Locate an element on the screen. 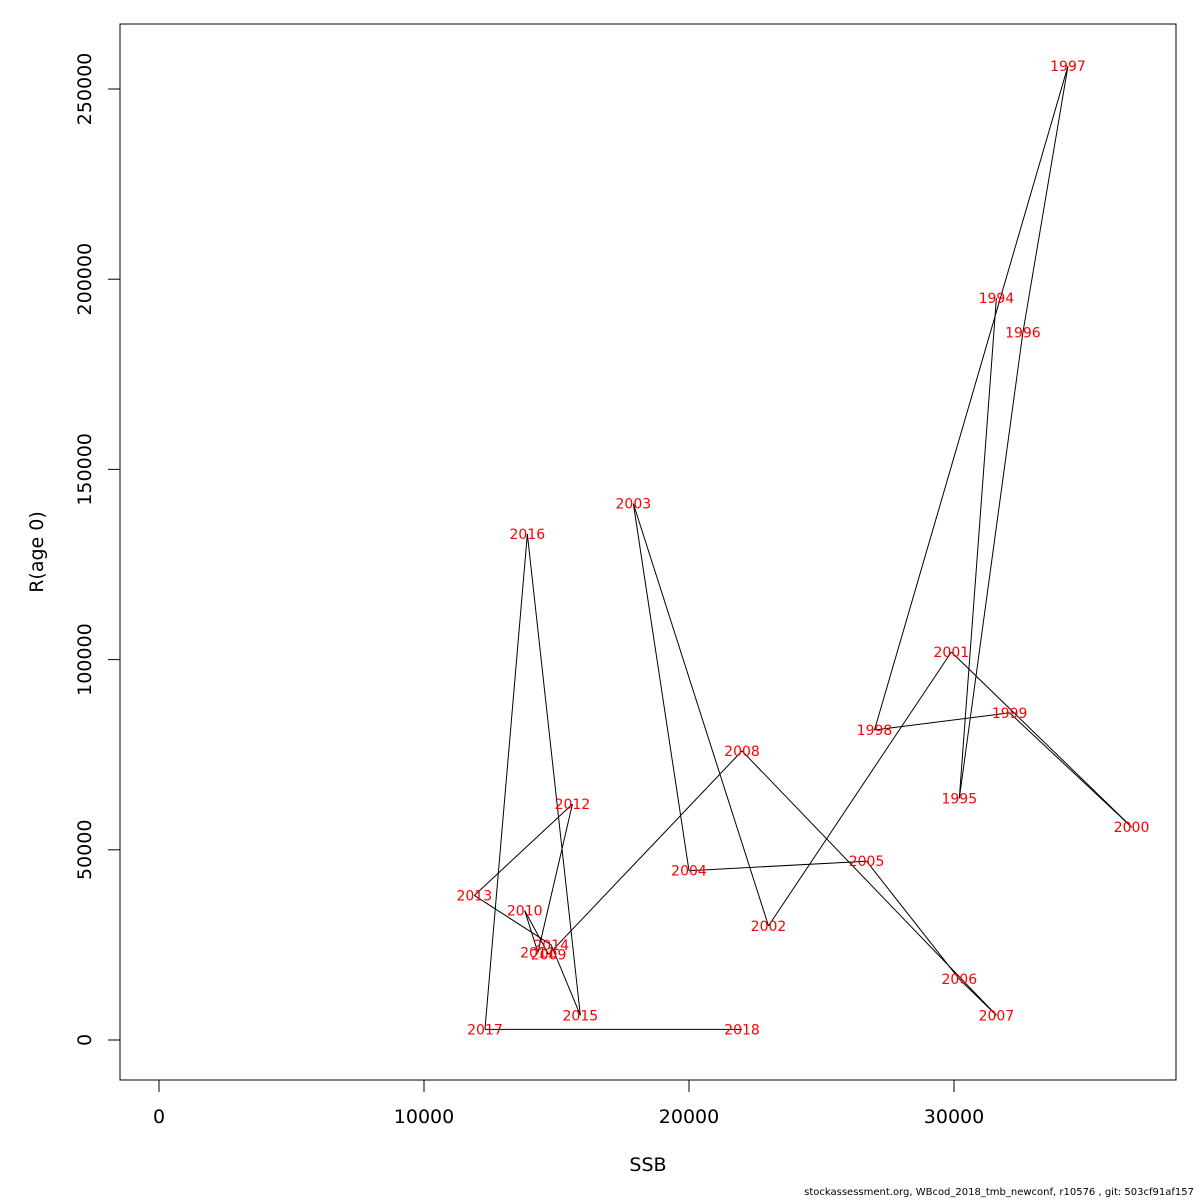 This screenshot has height=1200, width=1200. segment-1997-1998 is located at coordinates (971, 398).